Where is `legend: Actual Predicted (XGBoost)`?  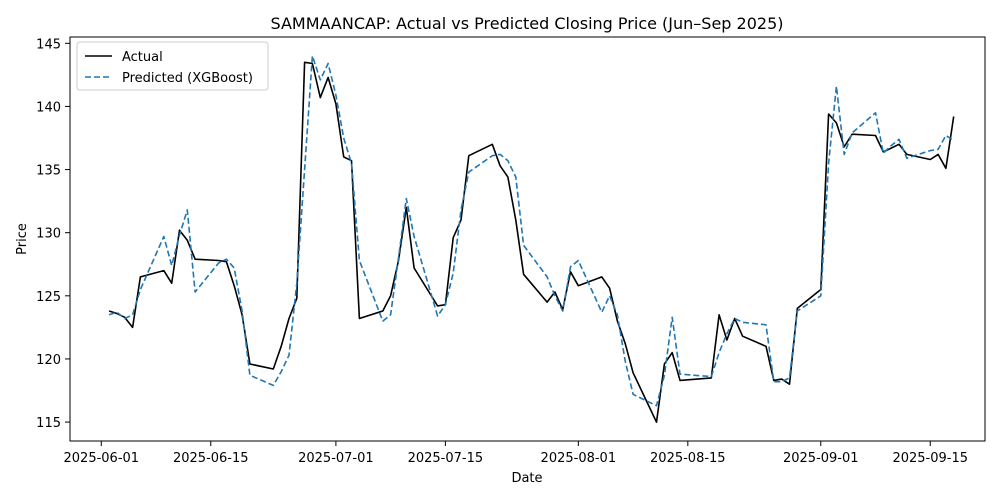
legend: Actual Predicted (XGBoost) is located at coordinates (172, 66).